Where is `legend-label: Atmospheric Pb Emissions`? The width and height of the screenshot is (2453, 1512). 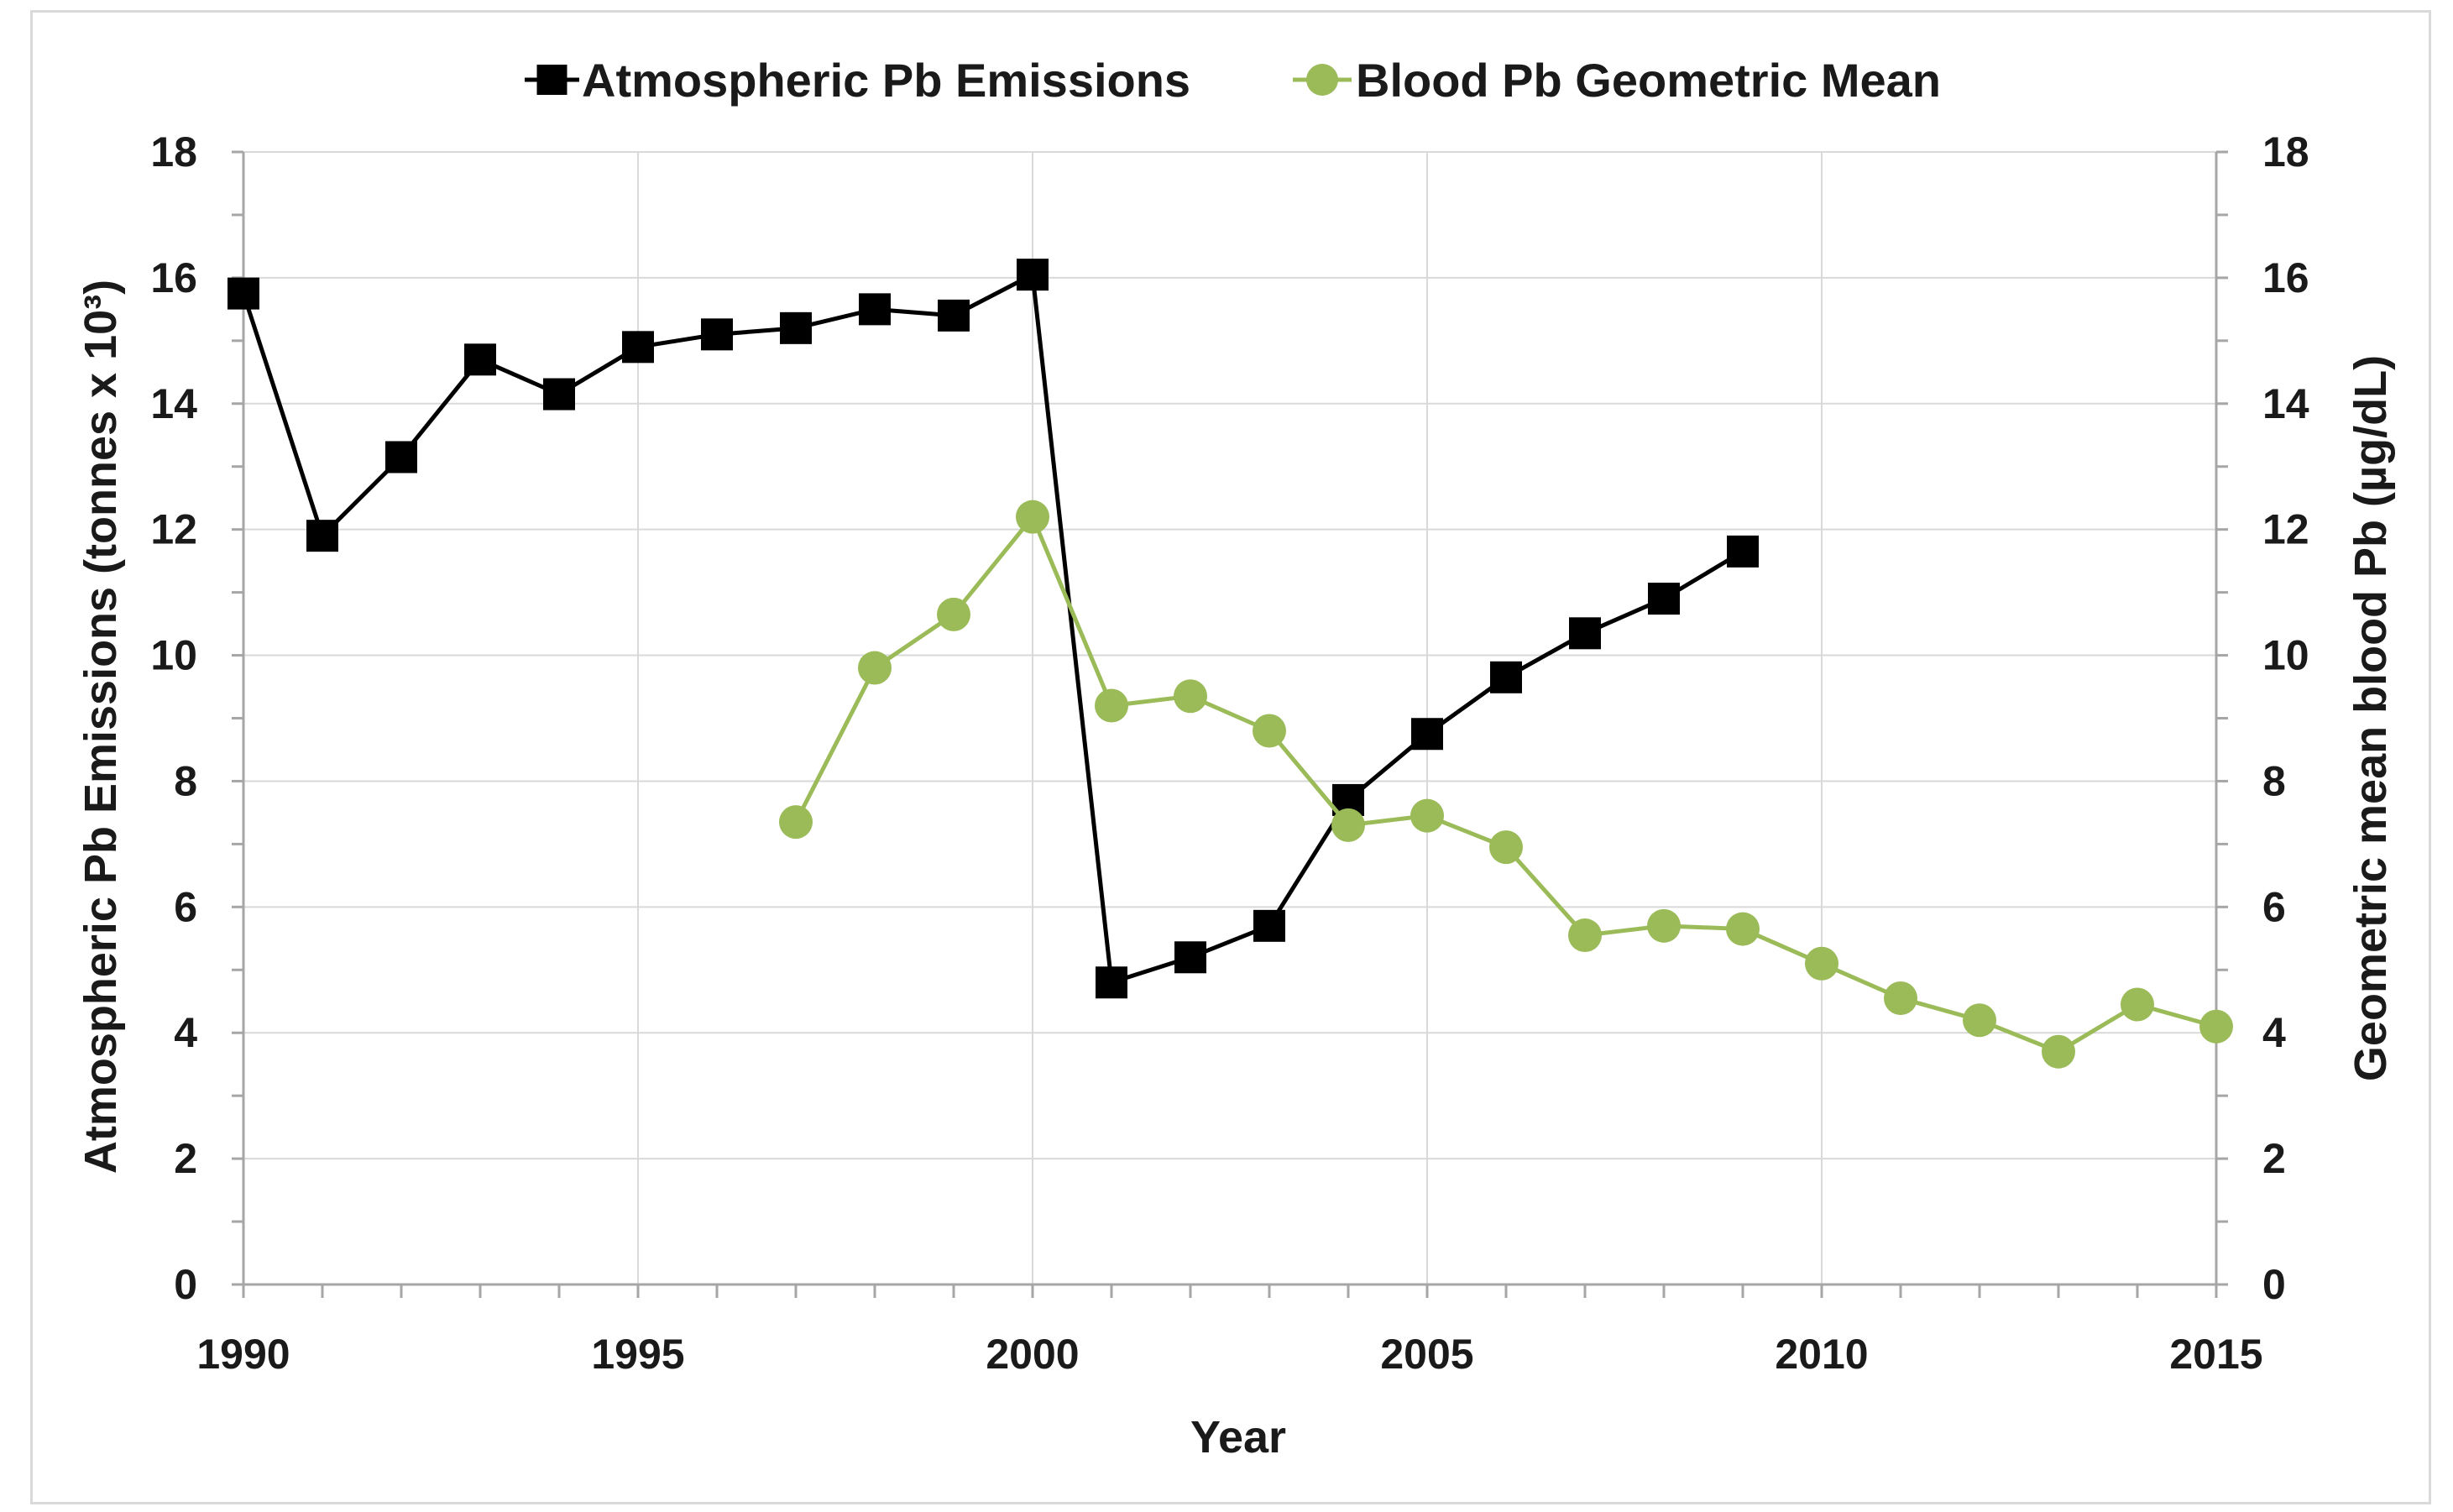 legend-label: Atmospheric Pb Emissions is located at coordinates (886, 80).